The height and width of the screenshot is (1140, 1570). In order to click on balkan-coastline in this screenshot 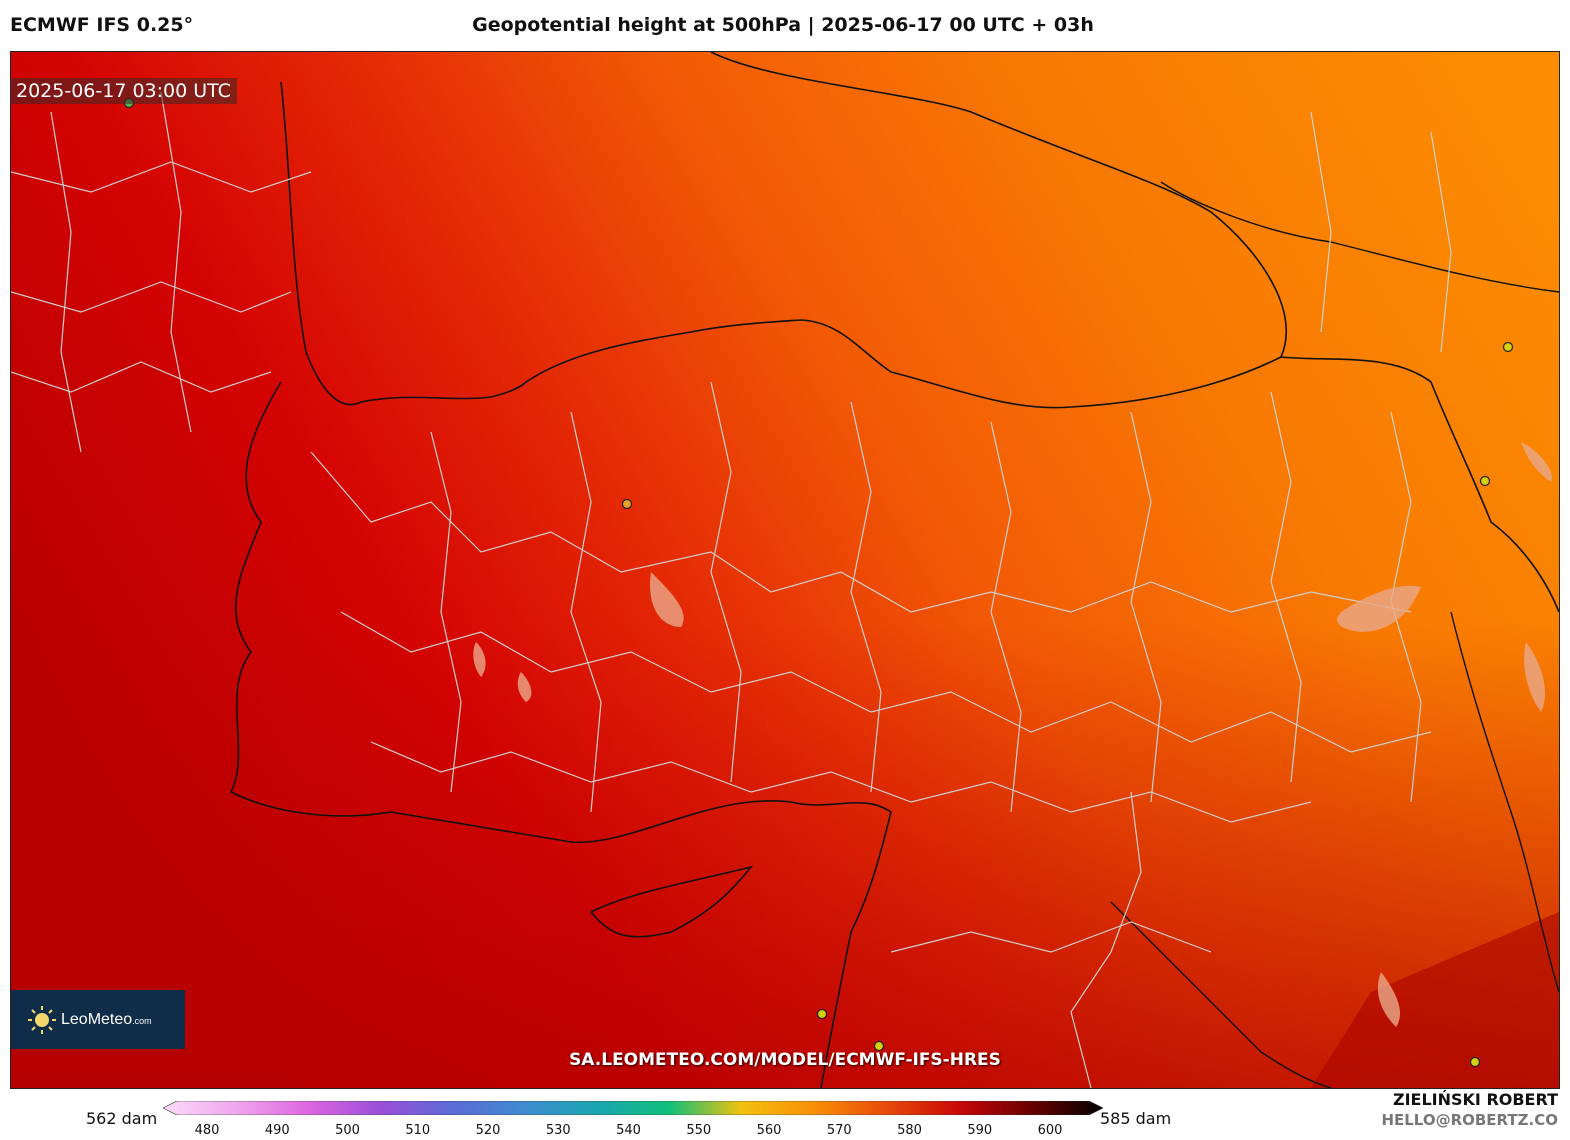, I will do `click(403, 243)`.